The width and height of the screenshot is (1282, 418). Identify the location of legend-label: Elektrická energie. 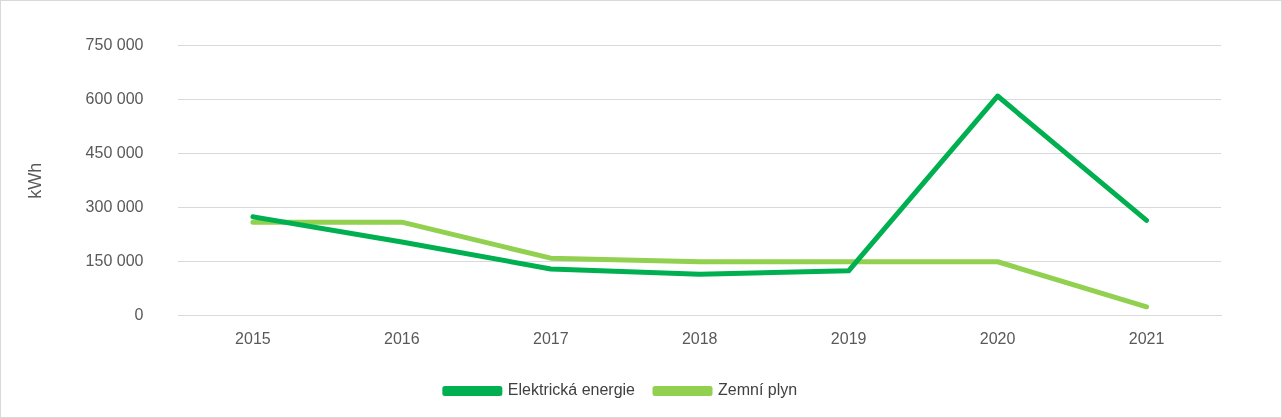
(571, 390).